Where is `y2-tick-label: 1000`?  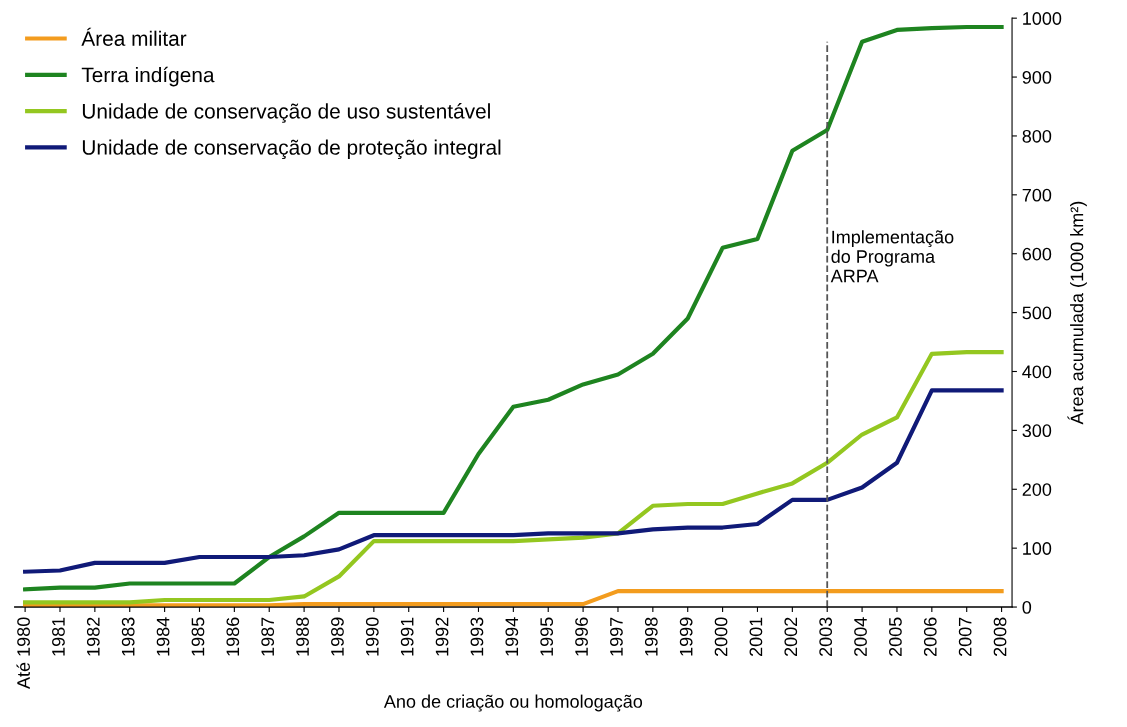
y2-tick-label: 1000 is located at coordinates (1042, 18).